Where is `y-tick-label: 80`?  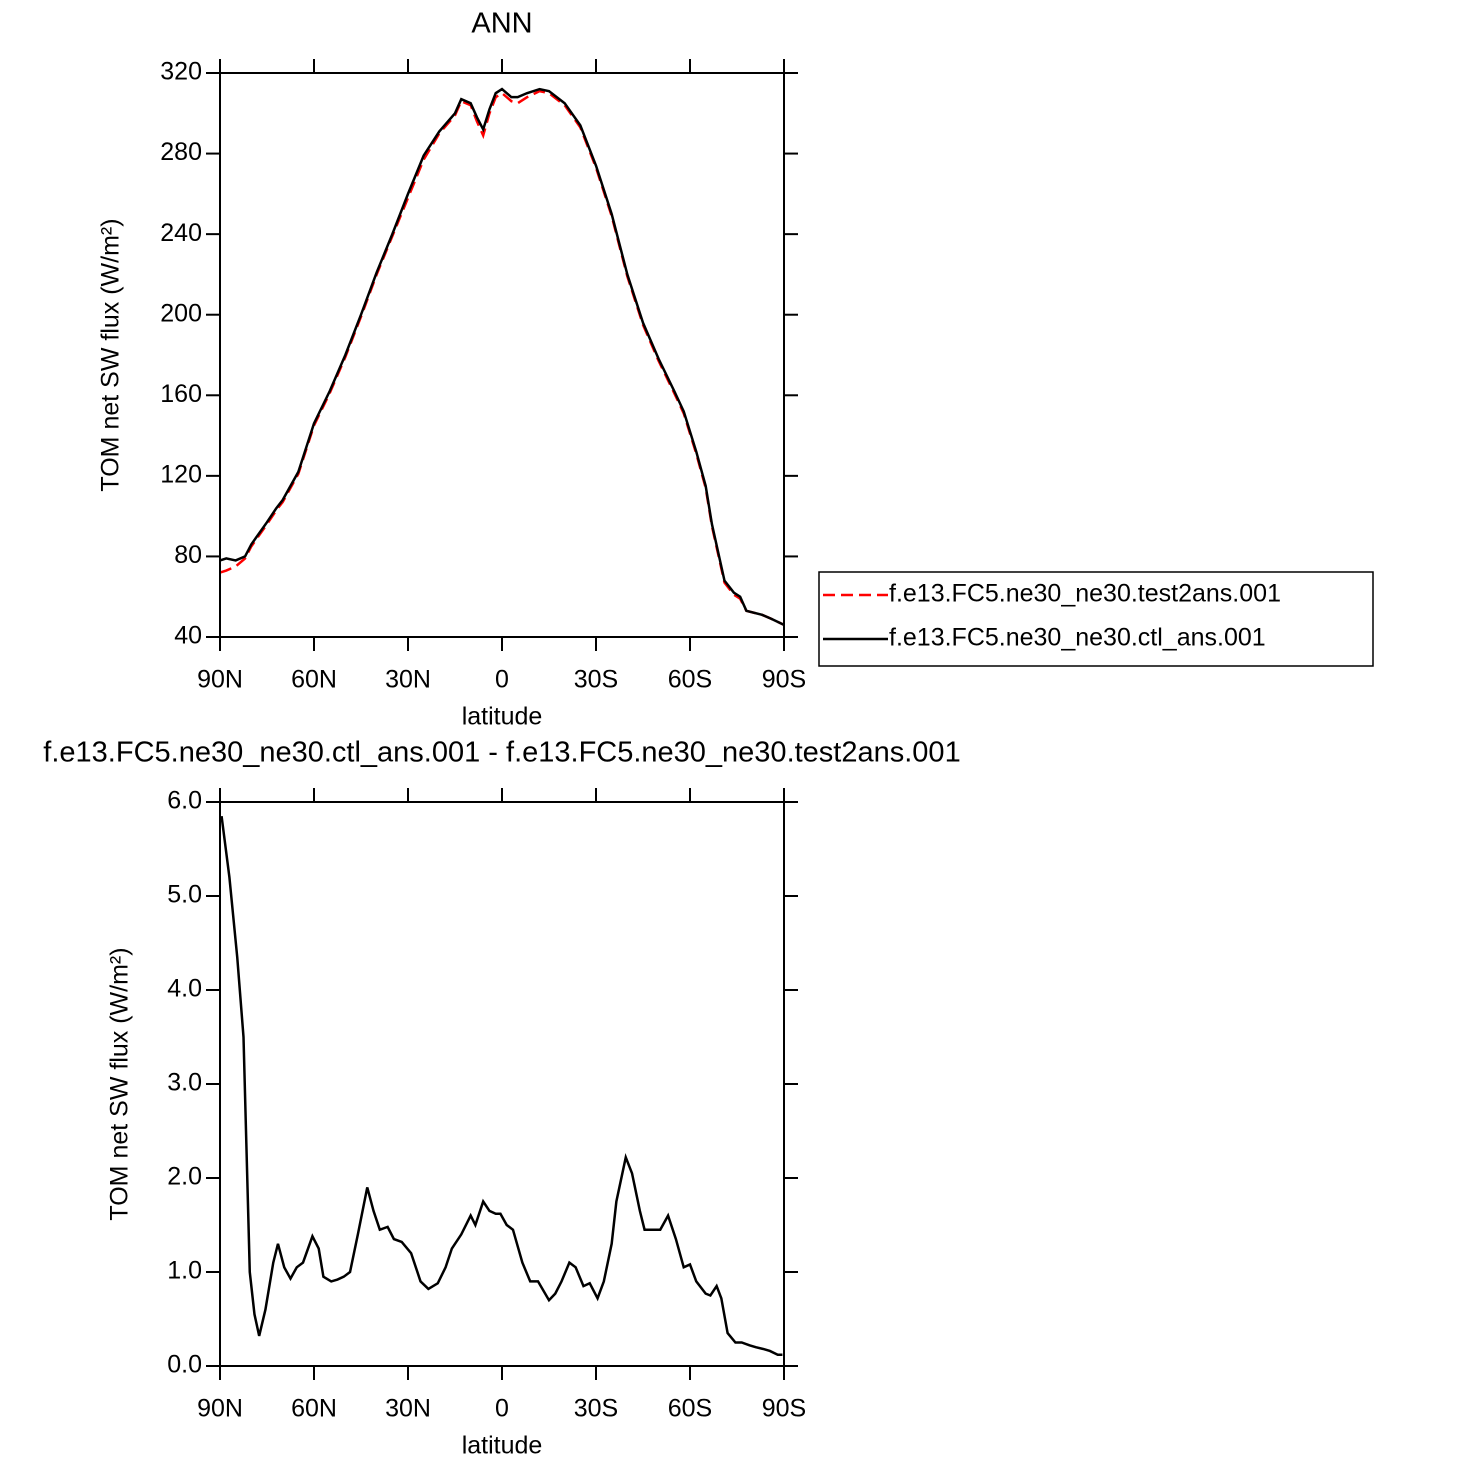 y-tick-label: 80 is located at coordinates (188, 555).